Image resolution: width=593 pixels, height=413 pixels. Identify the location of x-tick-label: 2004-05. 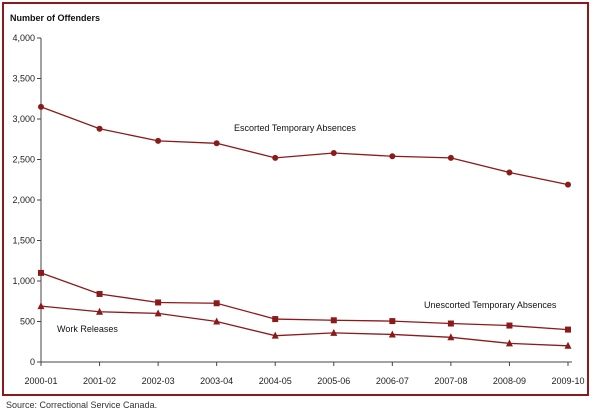
(275, 381).